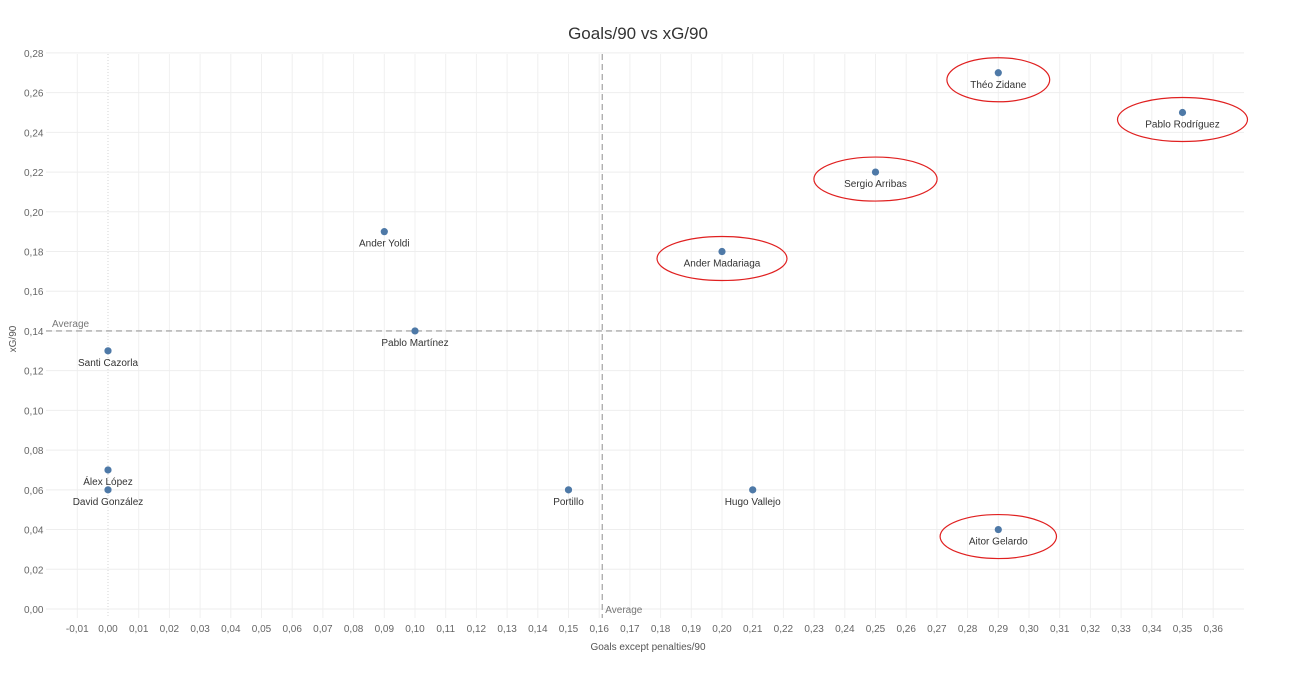  I want to click on x-tick-label: 0,32, so click(1091, 629).